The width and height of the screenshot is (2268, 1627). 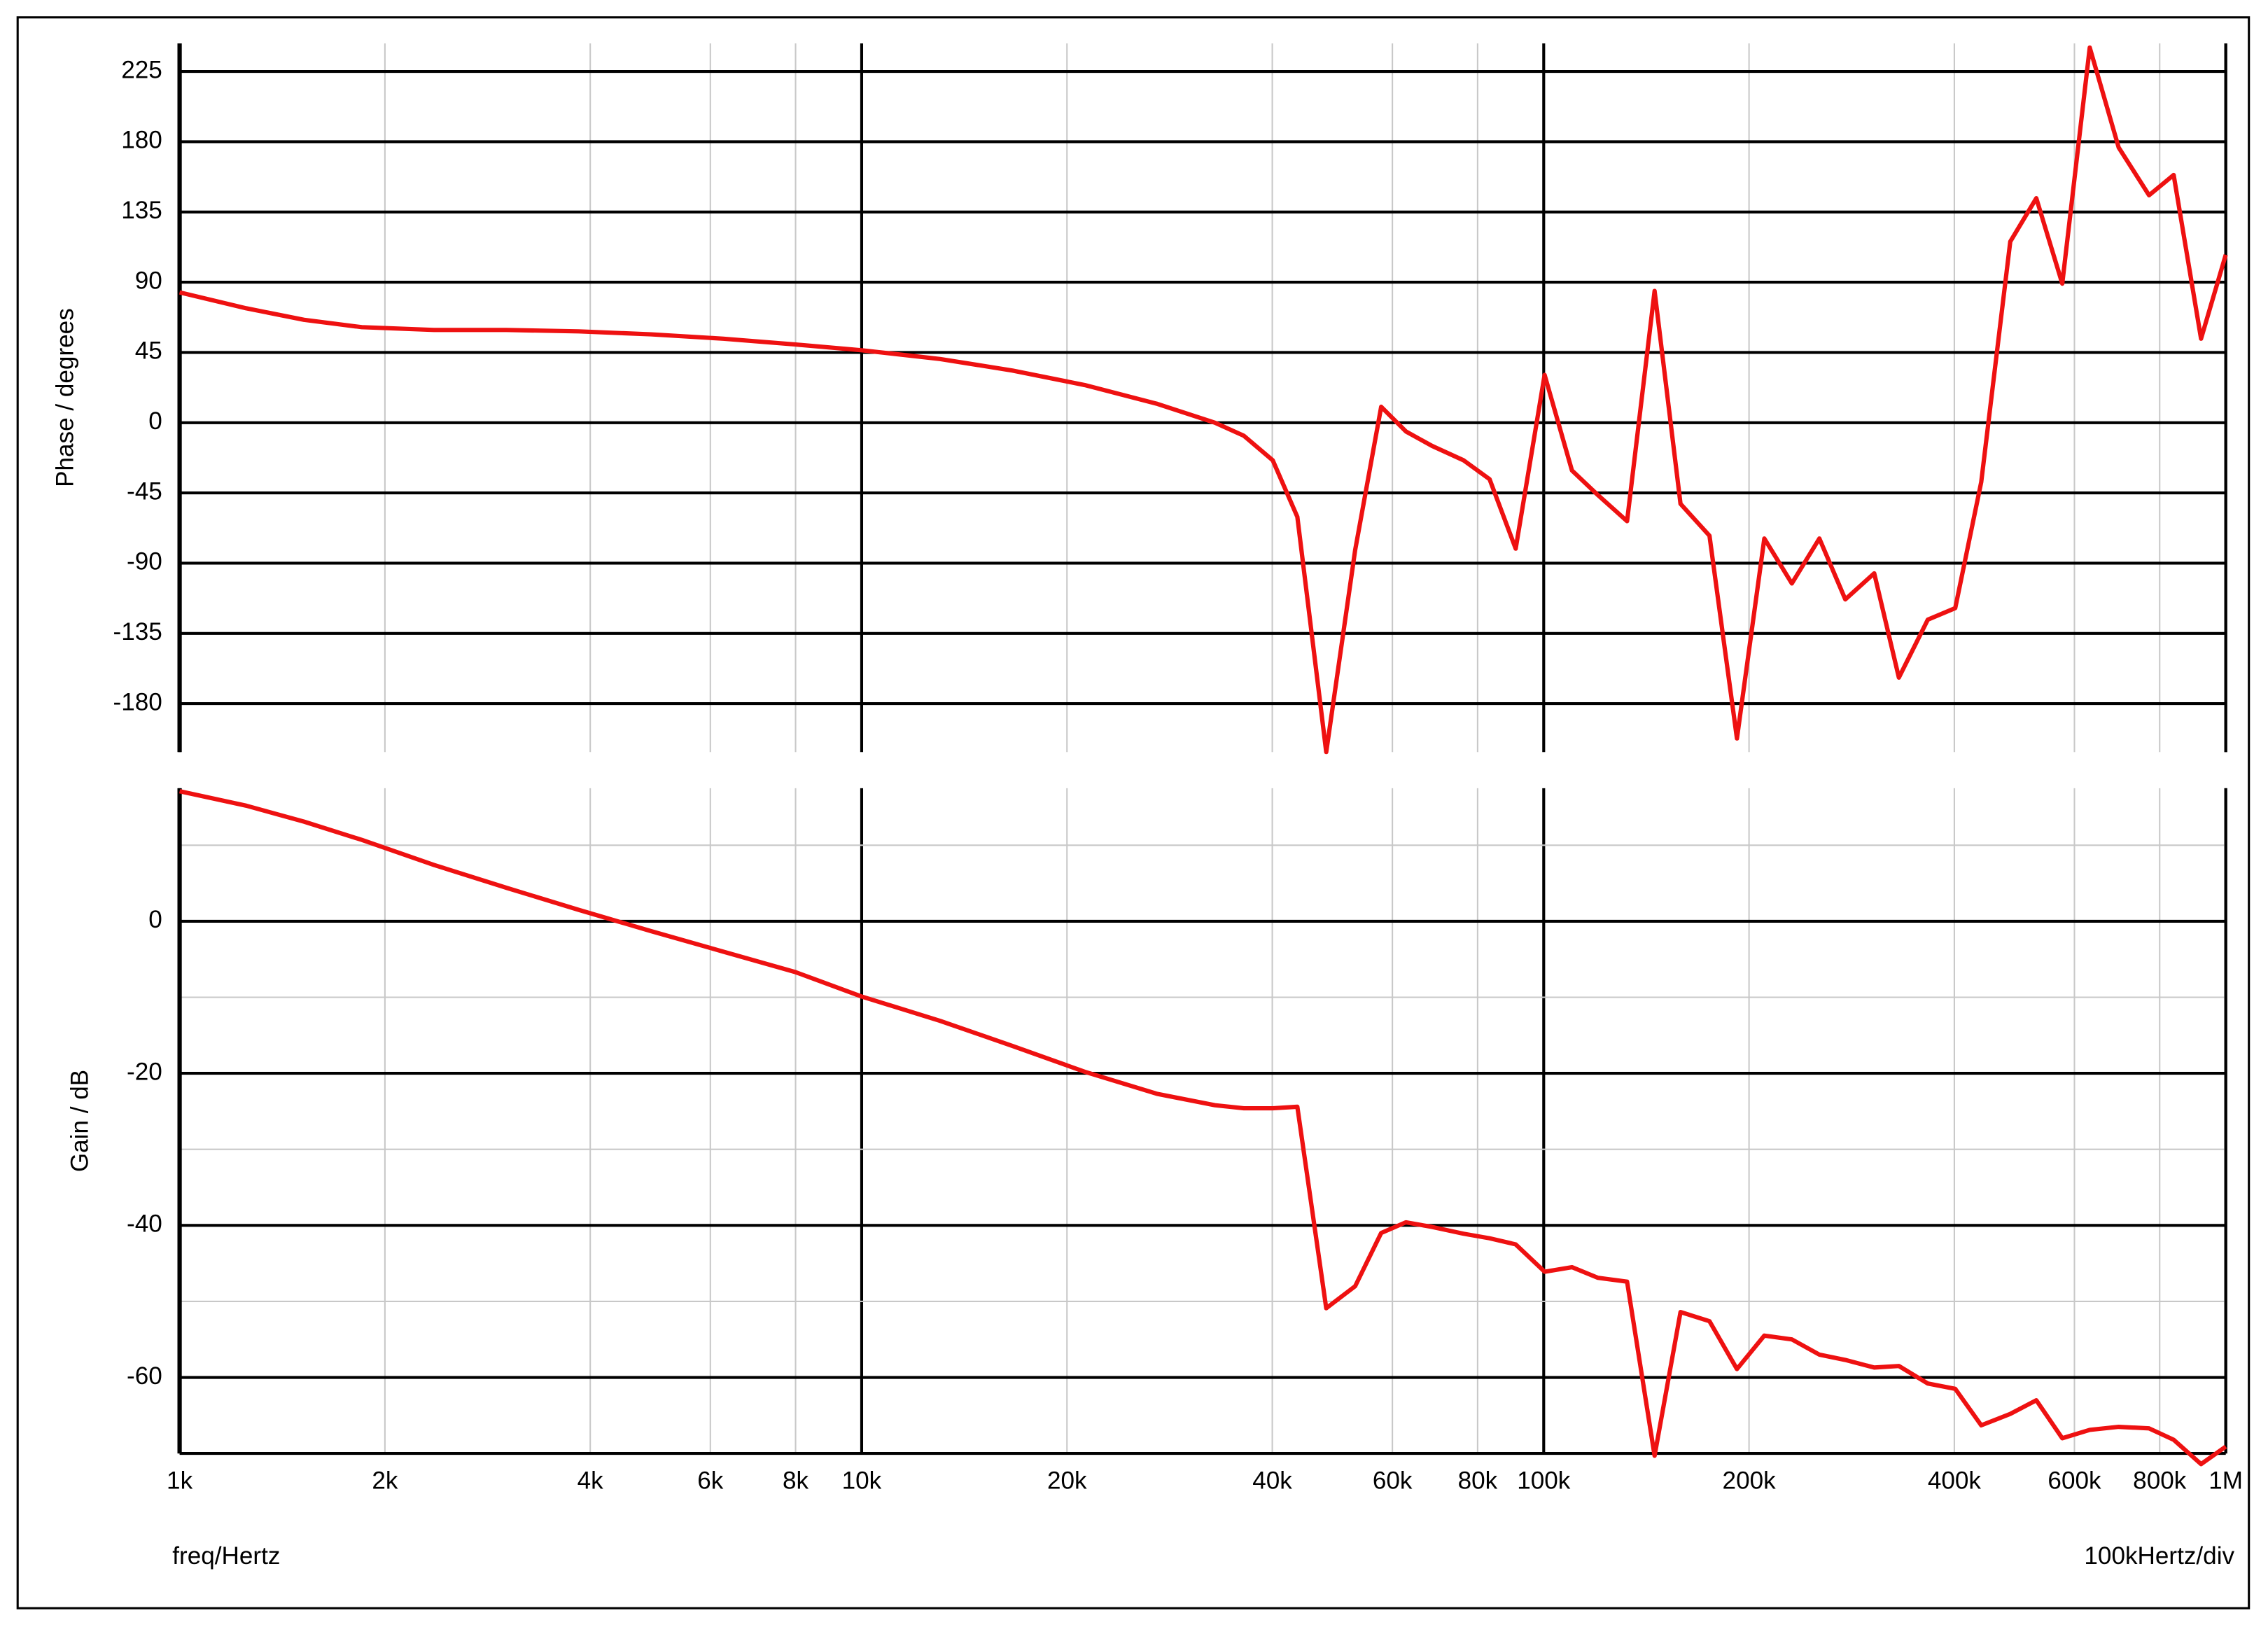 I want to click on y-tick-label: 45, so click(x=148, y=351).